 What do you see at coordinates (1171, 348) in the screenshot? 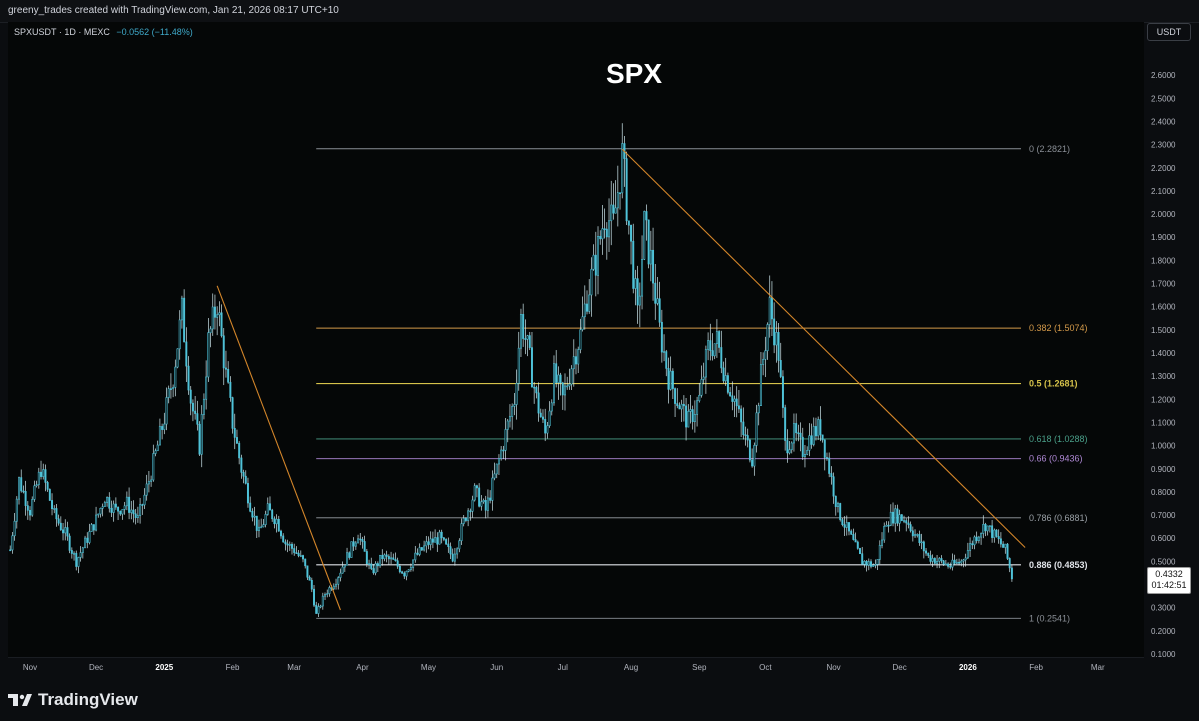
I see `price-axis` at bounding box center [1171, 348].